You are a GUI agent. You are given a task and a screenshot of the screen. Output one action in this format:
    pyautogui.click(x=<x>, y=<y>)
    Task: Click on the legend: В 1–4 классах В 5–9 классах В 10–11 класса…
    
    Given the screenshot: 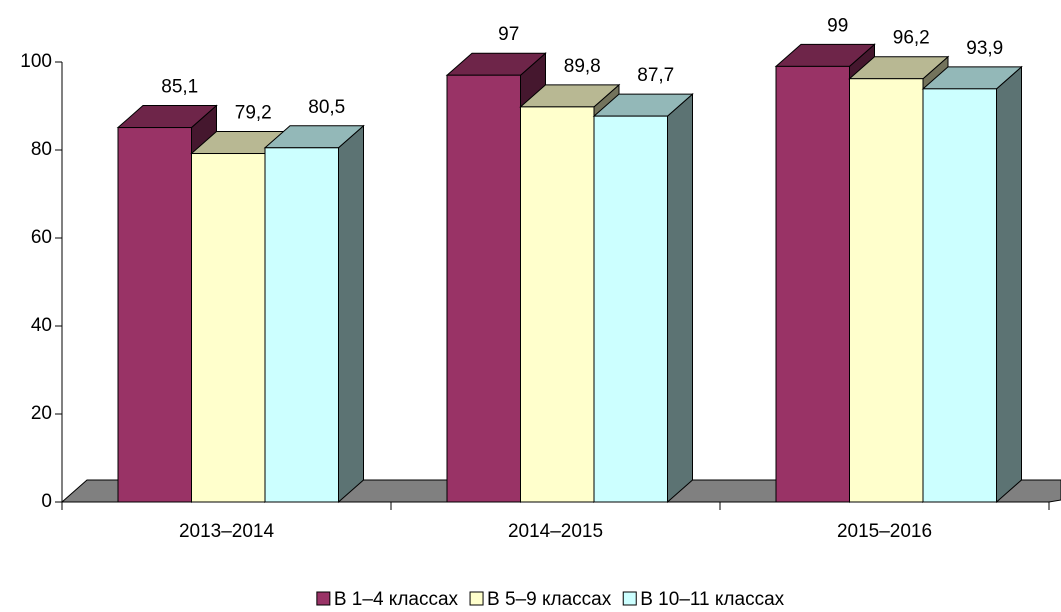 What is the action you would take?
    pyautogui.click(x=550, y=599)
    